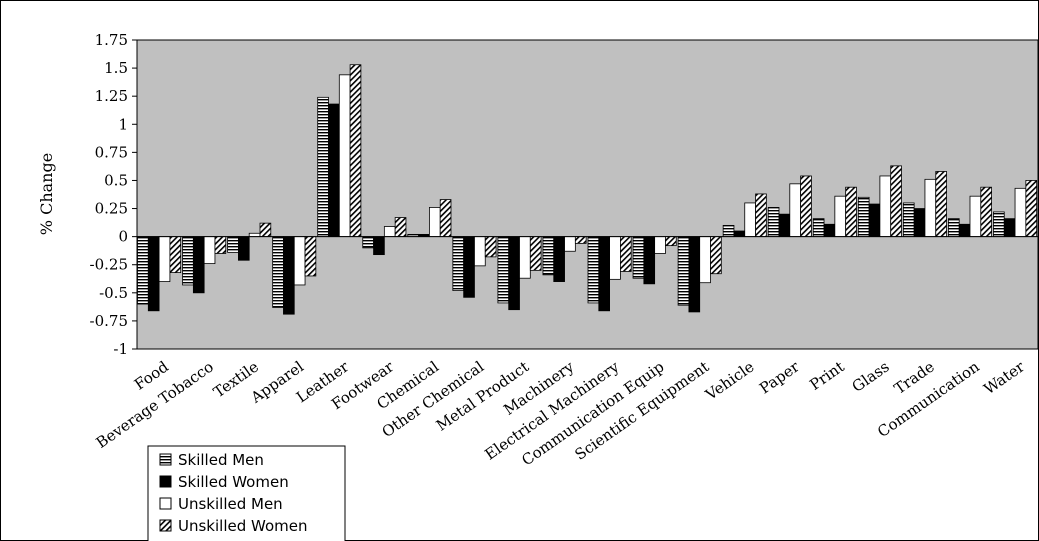 The width and height of the screenshot is (1039, 541). Describe the element at coordinates (111, 209) in the screenshot. I see `y-tick-label: 0.25` at that location.